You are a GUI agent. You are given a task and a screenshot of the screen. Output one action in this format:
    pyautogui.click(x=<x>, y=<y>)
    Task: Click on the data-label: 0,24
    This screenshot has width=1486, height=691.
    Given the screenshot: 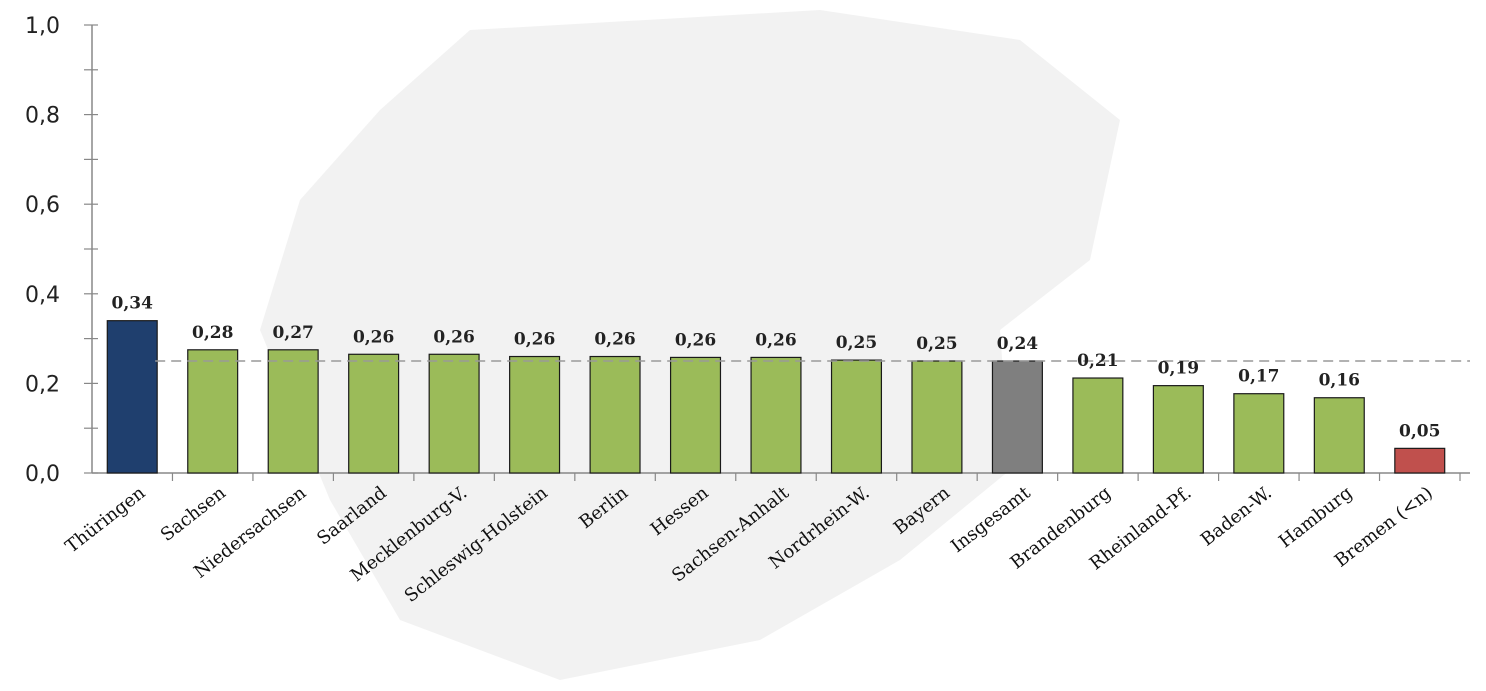 What is the action you would take?
    pyautogui.click(x=1018, y=344)
    